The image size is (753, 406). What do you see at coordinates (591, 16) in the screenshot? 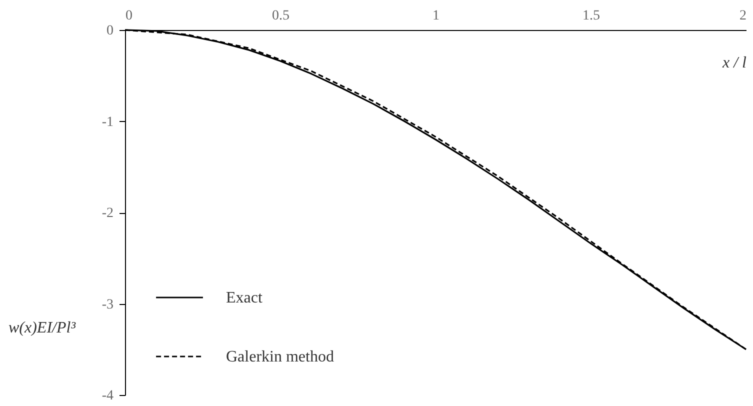
I see `x-tick-label: 1.5` at bounding box center [591, 16].